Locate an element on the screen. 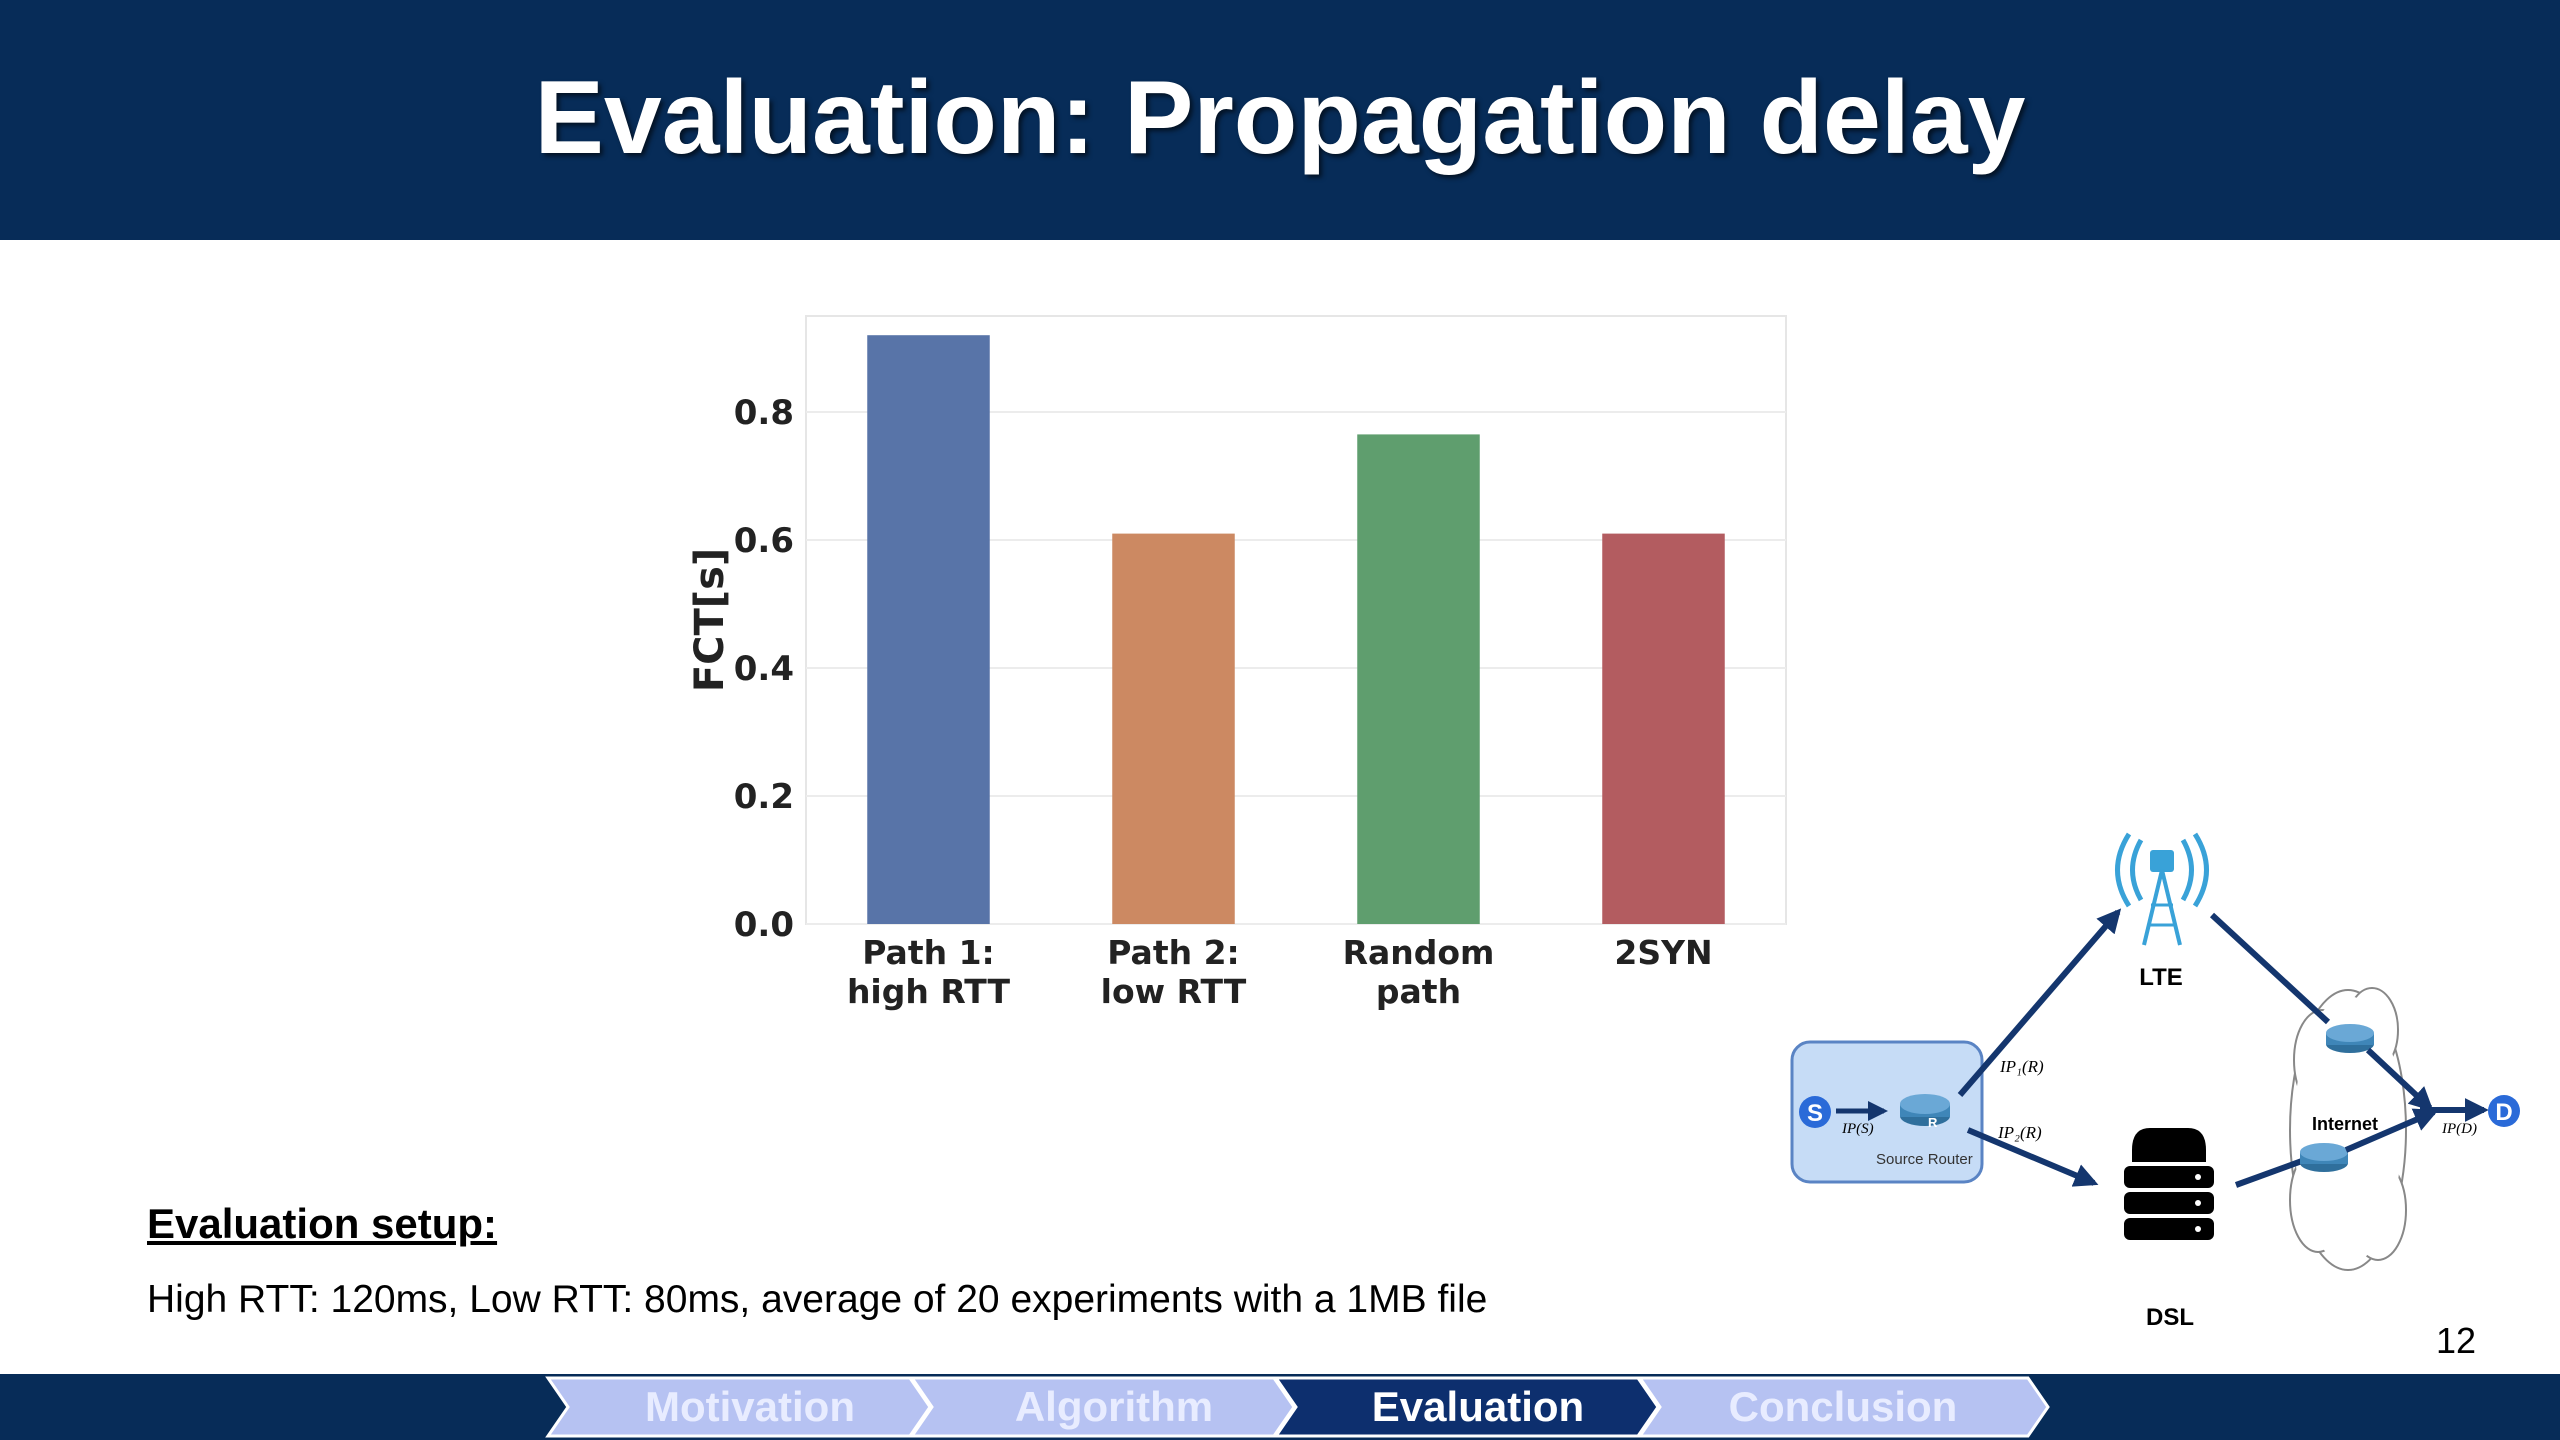 This screenshot has width=2560, height=1440. dsl-label: DSL is located at coordinates (2170, 1317).